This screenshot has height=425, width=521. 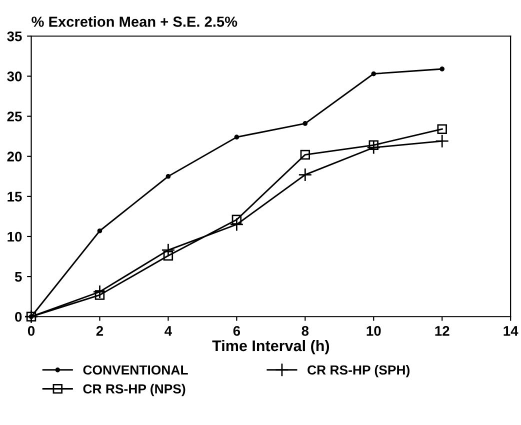 What do you see at coordinates (14, 117) in the screenshot?
I see `y-tick-label: 25` at bounding box center [14, 117].